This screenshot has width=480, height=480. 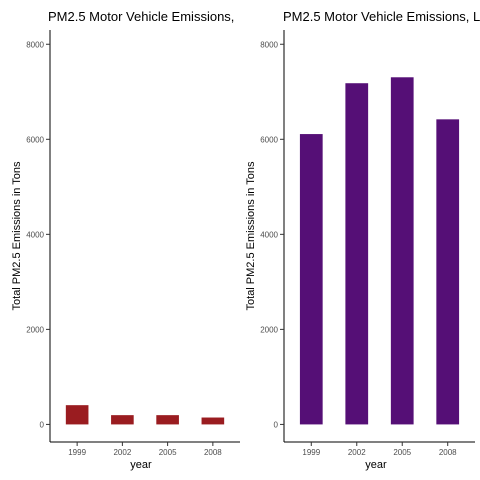 I want to click on left-y-tick-label: 8000, so click(x=35, y=44).